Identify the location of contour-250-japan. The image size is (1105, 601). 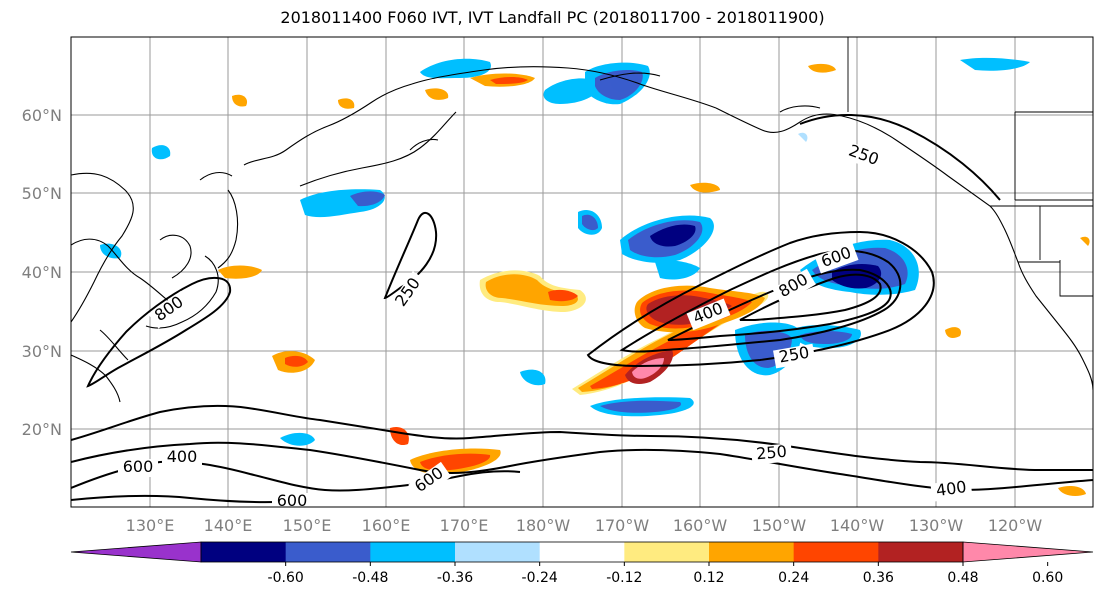
(159, 332).